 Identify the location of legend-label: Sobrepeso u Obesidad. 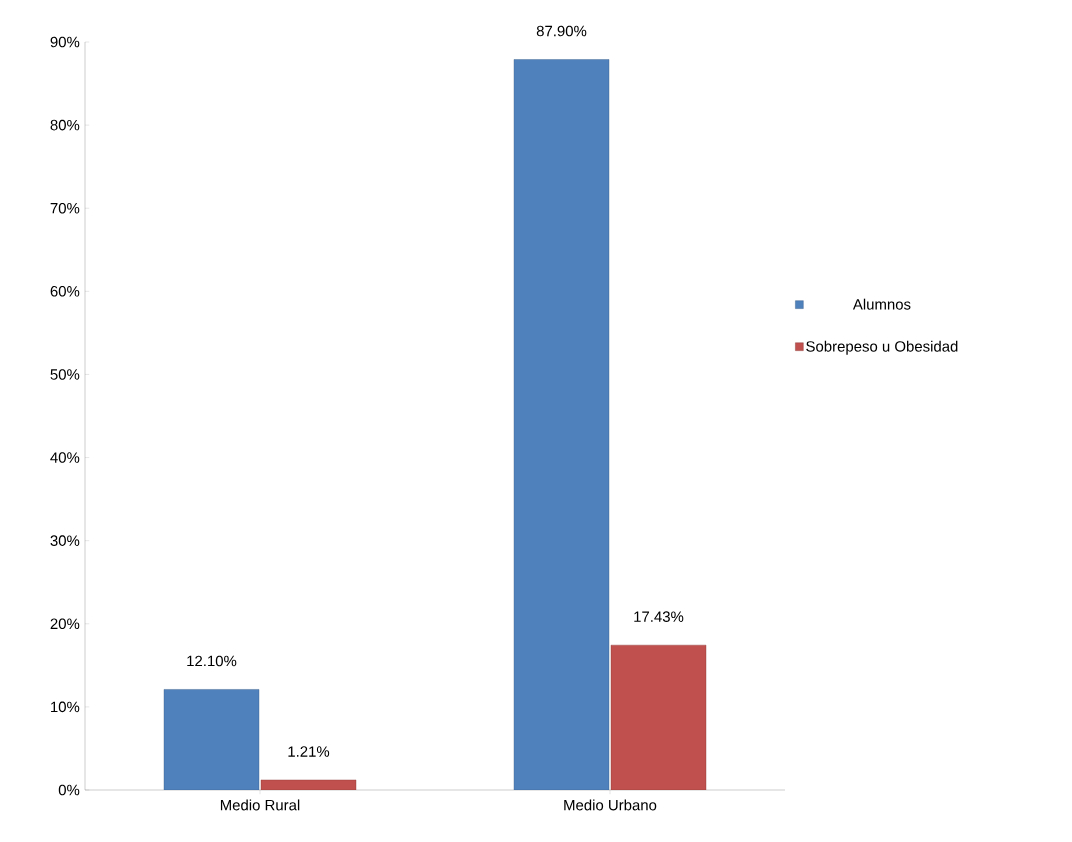
(882, 347).